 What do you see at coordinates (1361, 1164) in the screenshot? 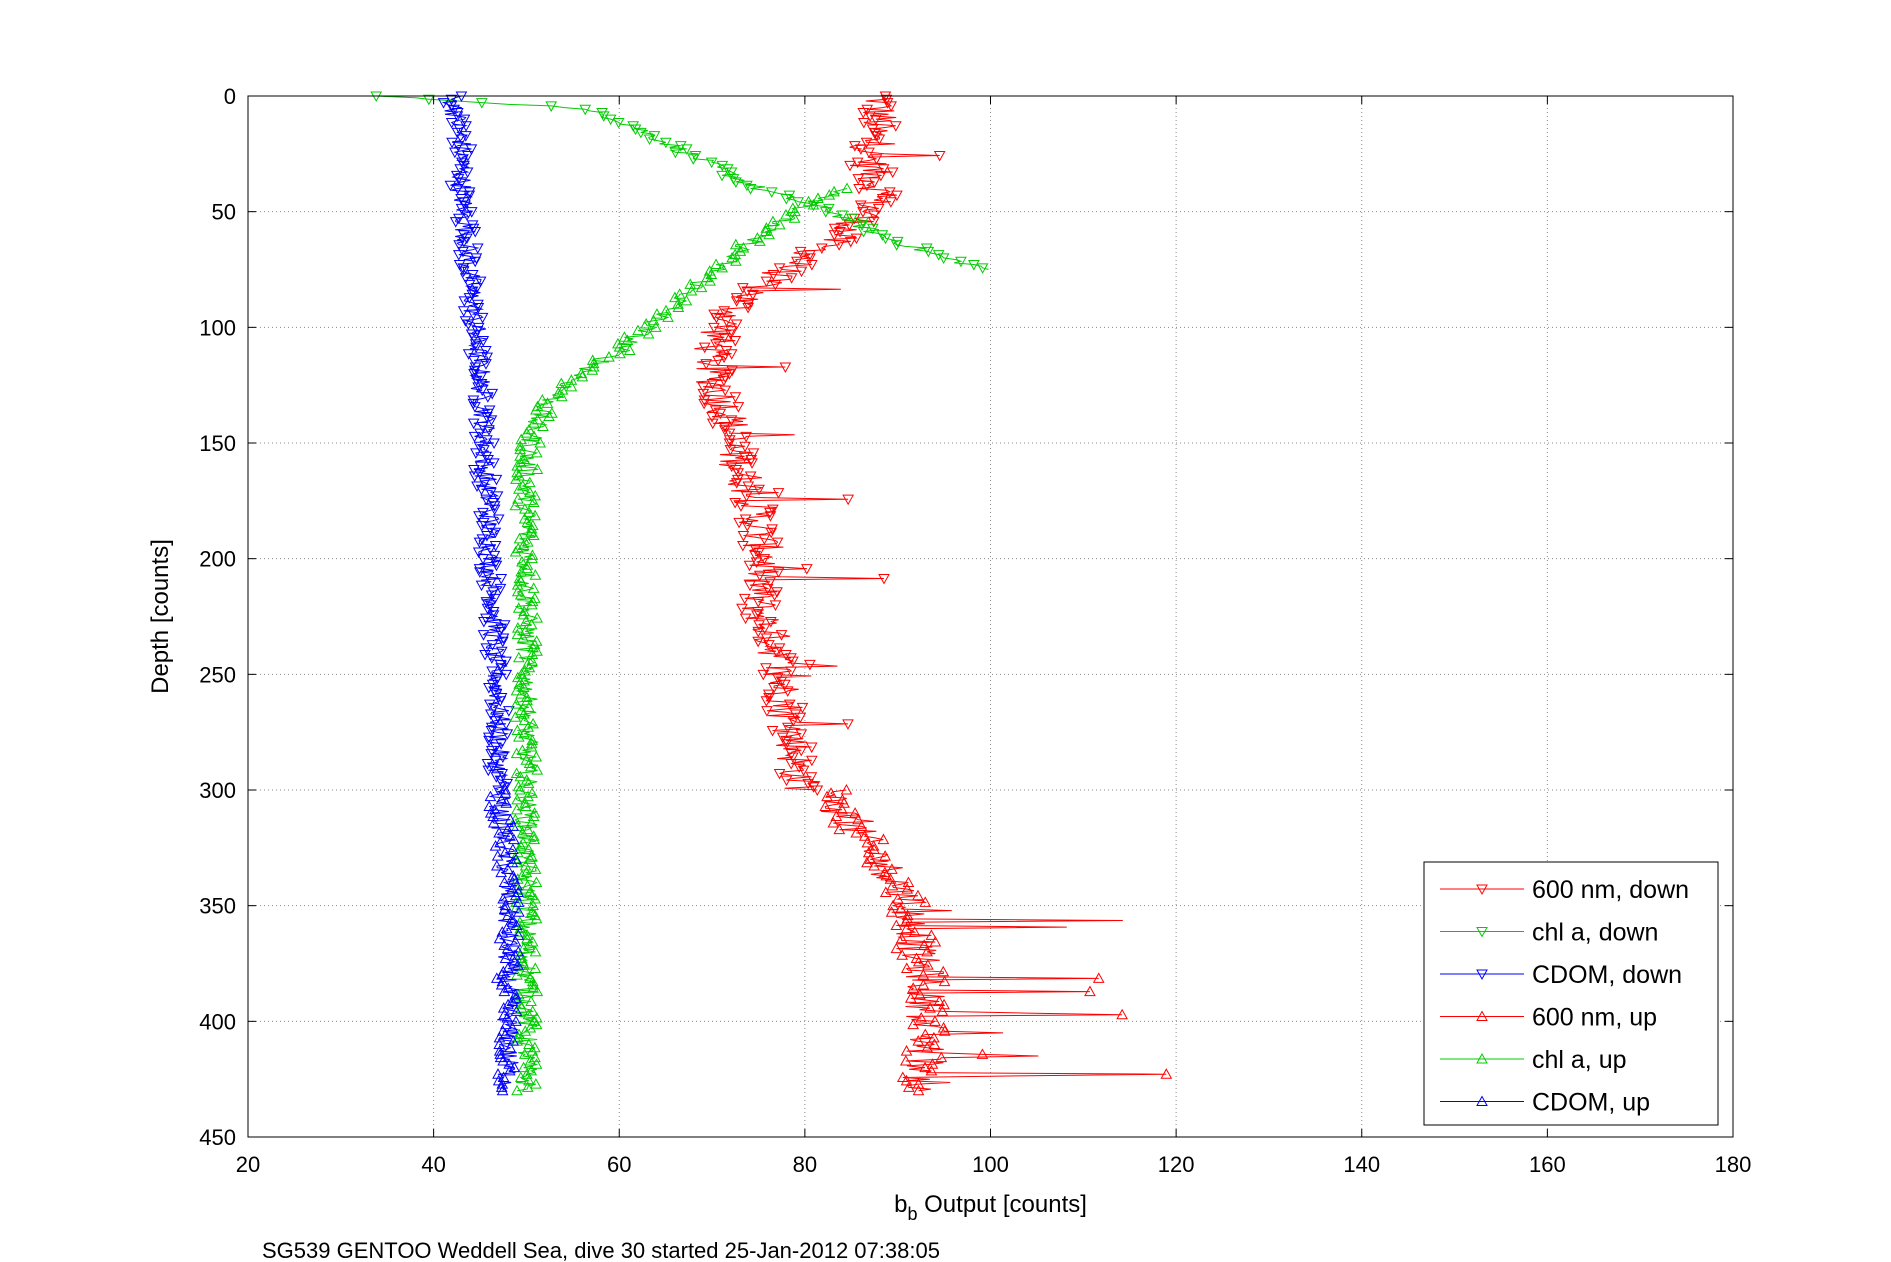
I see `x-tick-label: 140` at bounding box center [1361, 1164].